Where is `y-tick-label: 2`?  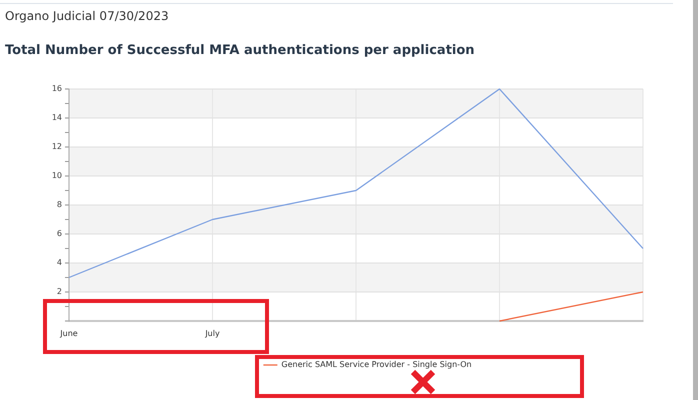 y-tick-label: 2 is located at coordinates (59, 291).